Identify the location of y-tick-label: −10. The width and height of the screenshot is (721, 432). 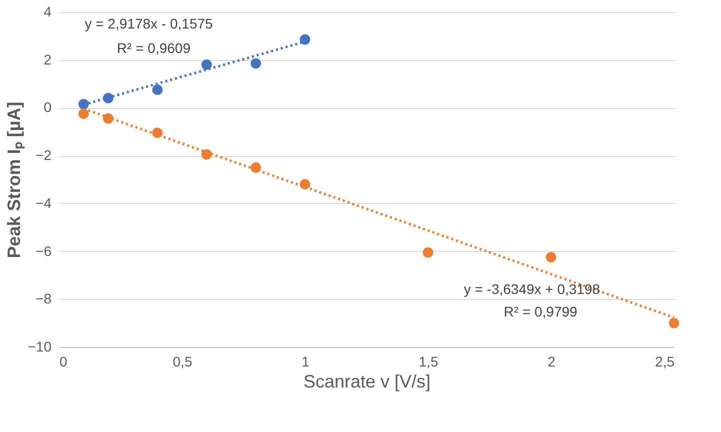
(40, 346).